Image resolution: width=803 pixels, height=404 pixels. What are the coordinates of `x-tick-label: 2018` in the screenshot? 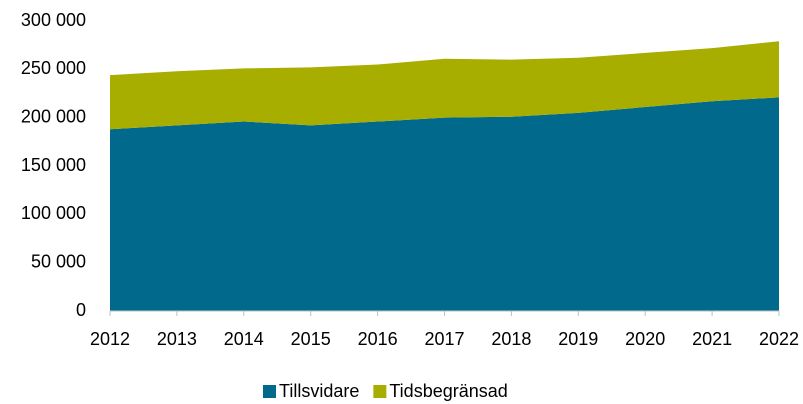 It's located at (511, 339).